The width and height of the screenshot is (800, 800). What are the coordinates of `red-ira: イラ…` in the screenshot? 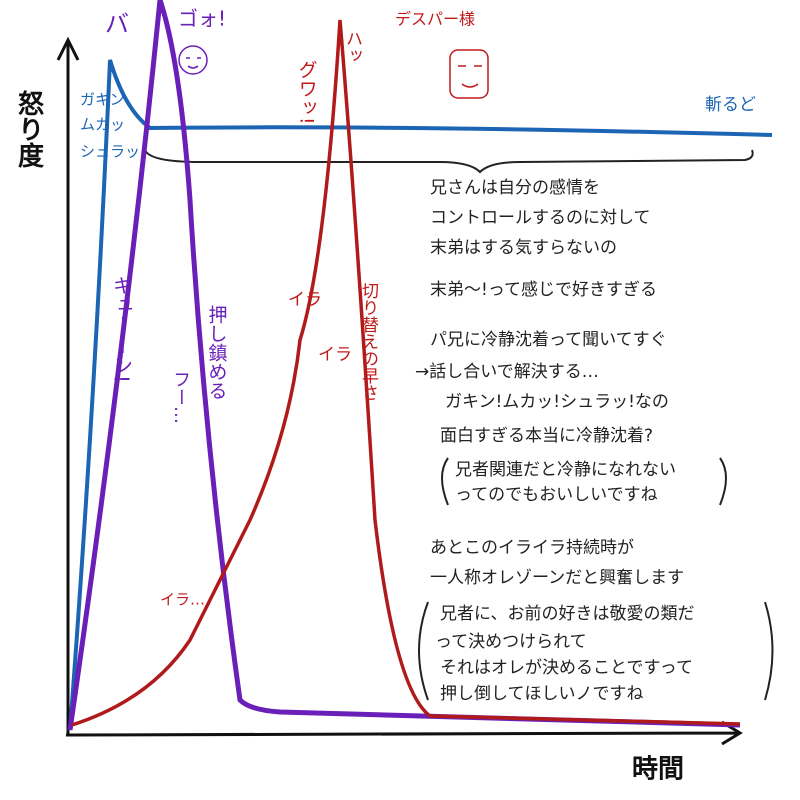 It's located at (182, 600).